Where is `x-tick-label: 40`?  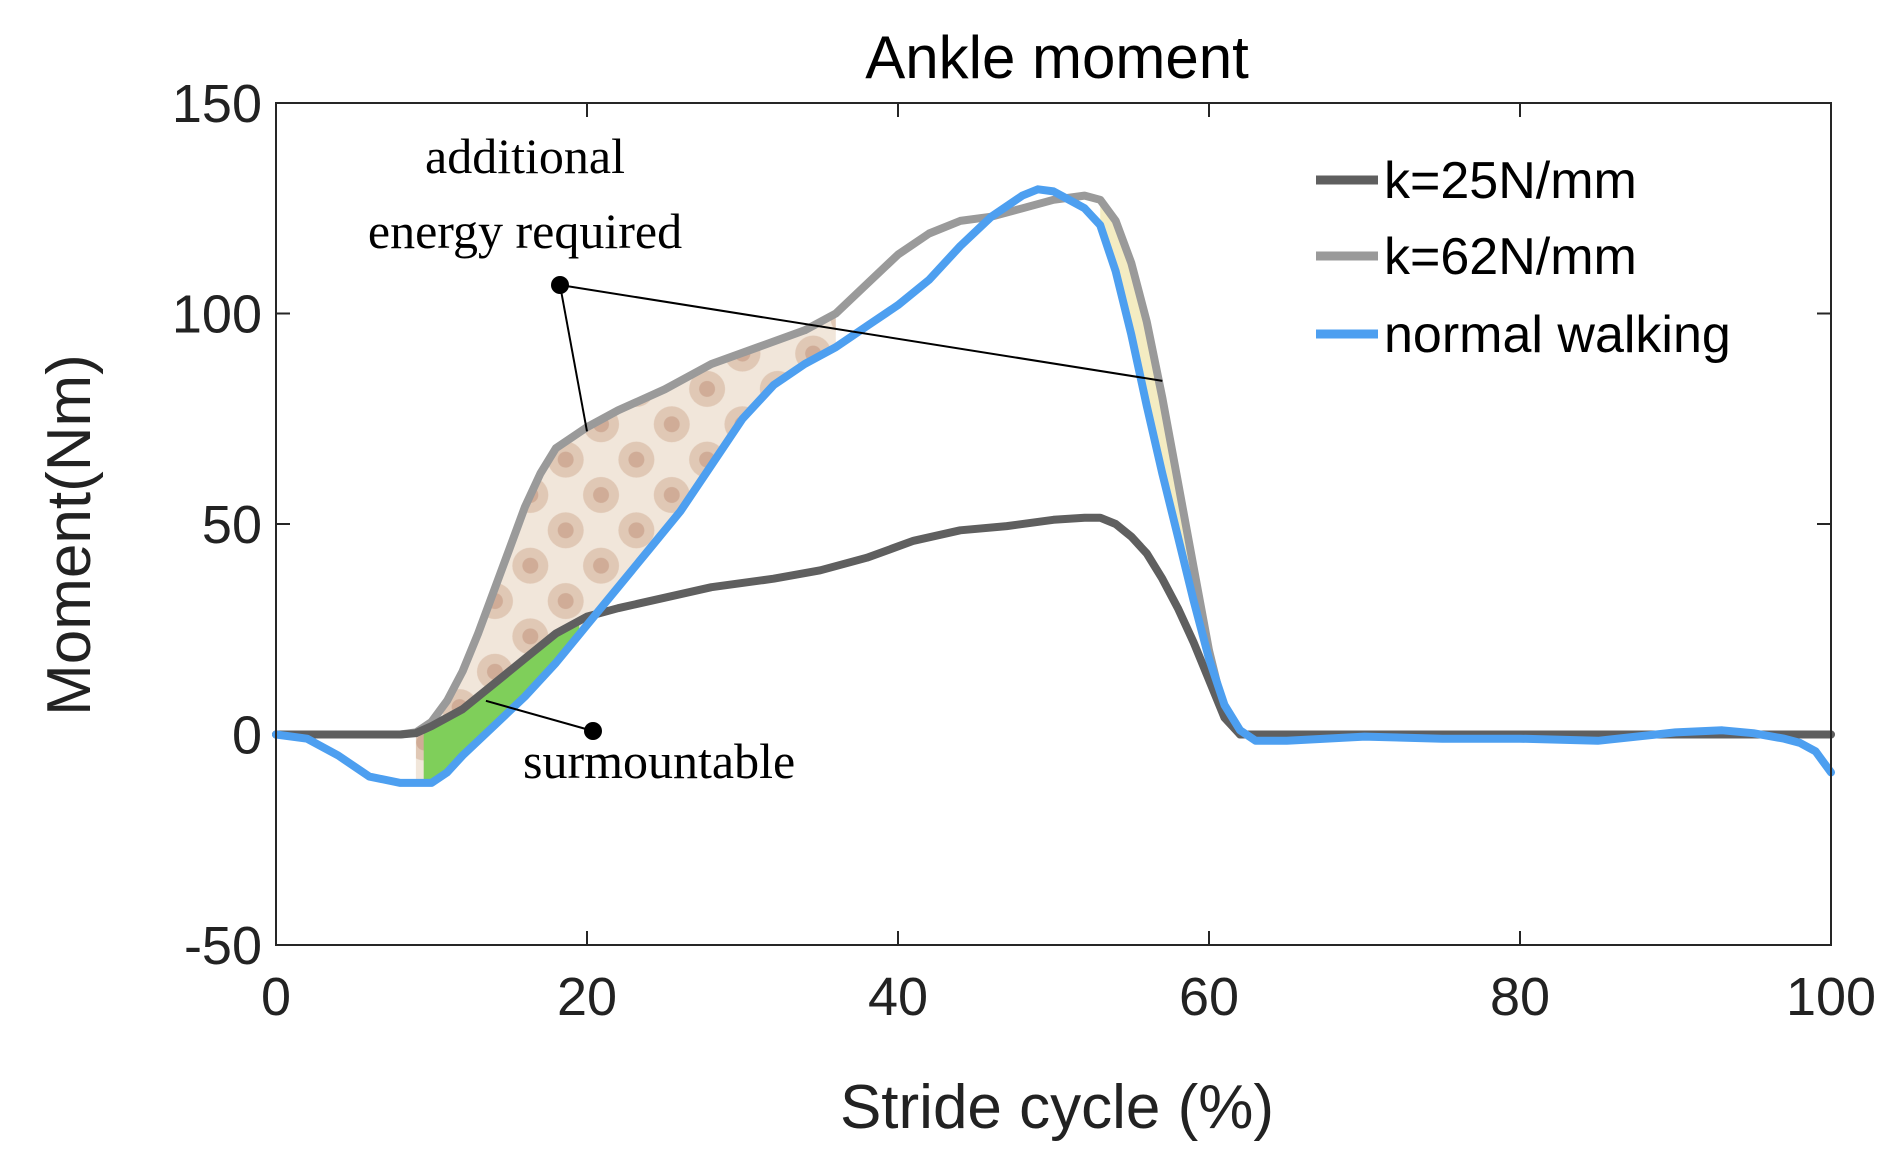
x-tick-label: 40 is located at coordinates (898, 997).